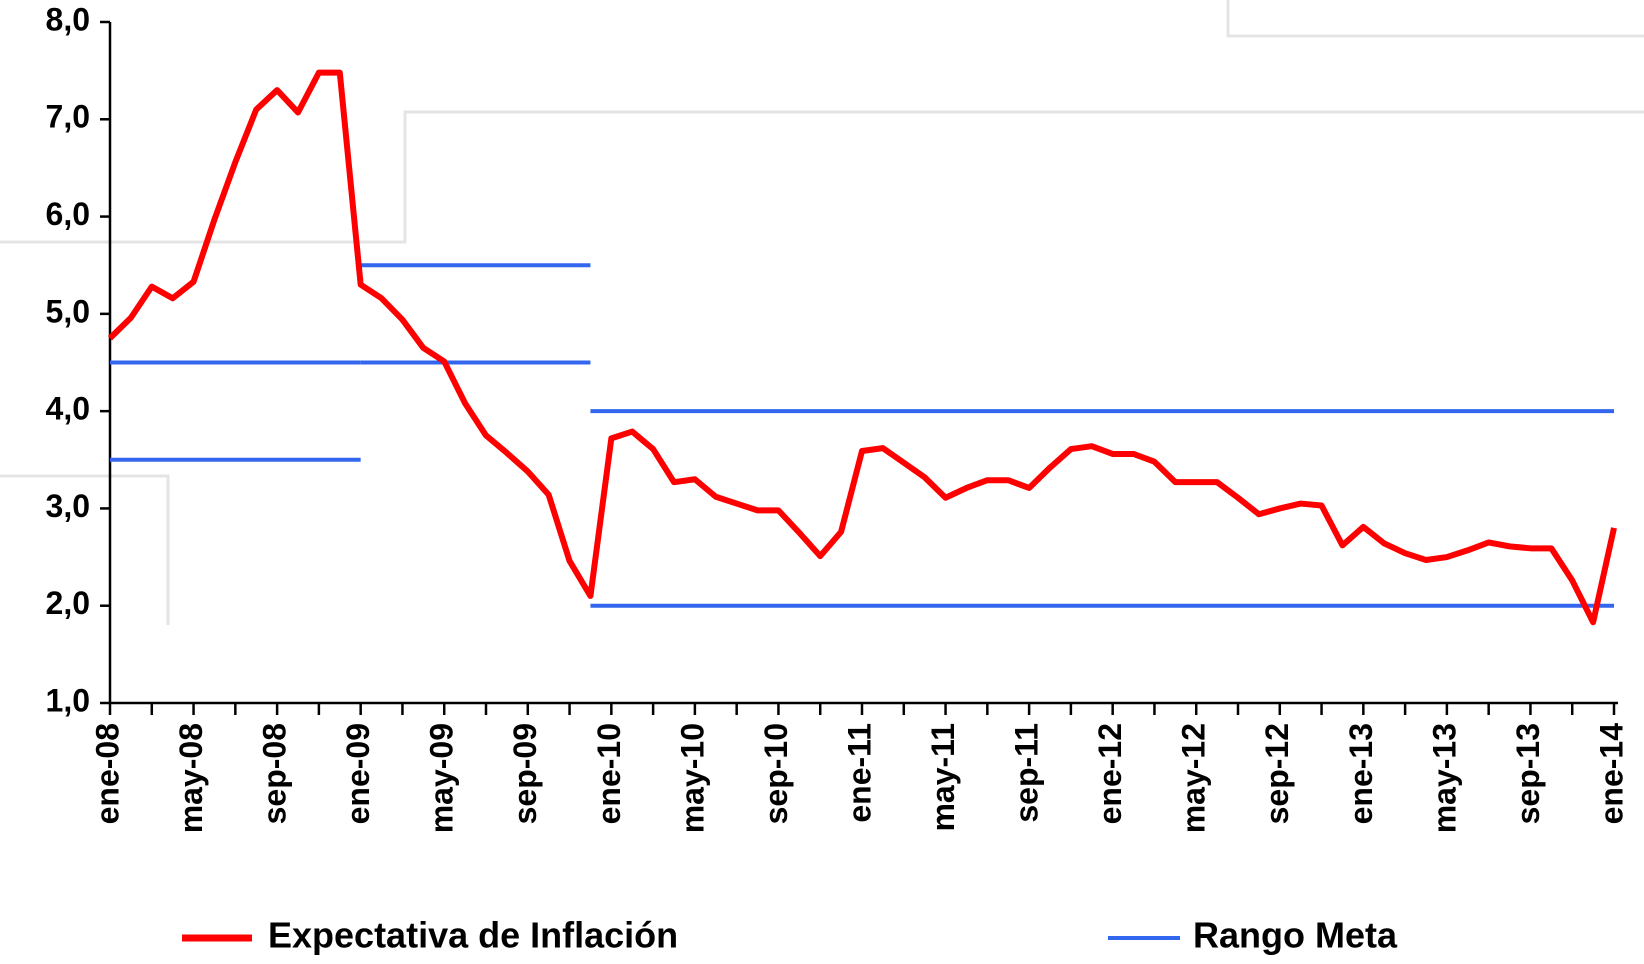  I want to click on x-tick-label: sep-12, so click(1277, 773).